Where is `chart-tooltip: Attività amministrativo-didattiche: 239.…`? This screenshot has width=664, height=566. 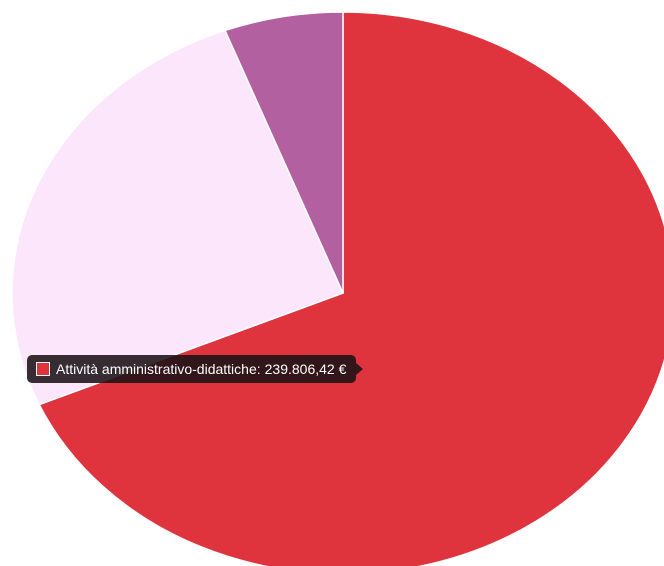
chart-tooltip: Attività amministrativo-didattiche: 239.… is located at coordinates (195, 369).